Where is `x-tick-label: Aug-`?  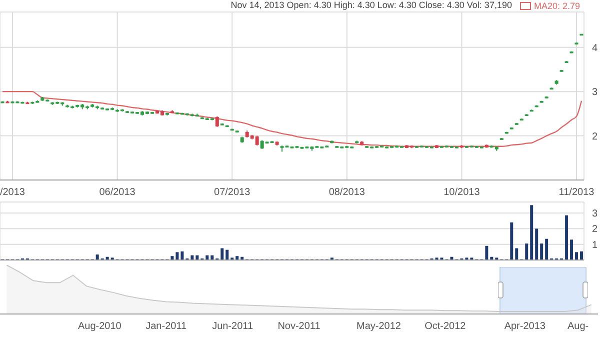
x-tick-label: Aug- is located at coordinates (578, 326).